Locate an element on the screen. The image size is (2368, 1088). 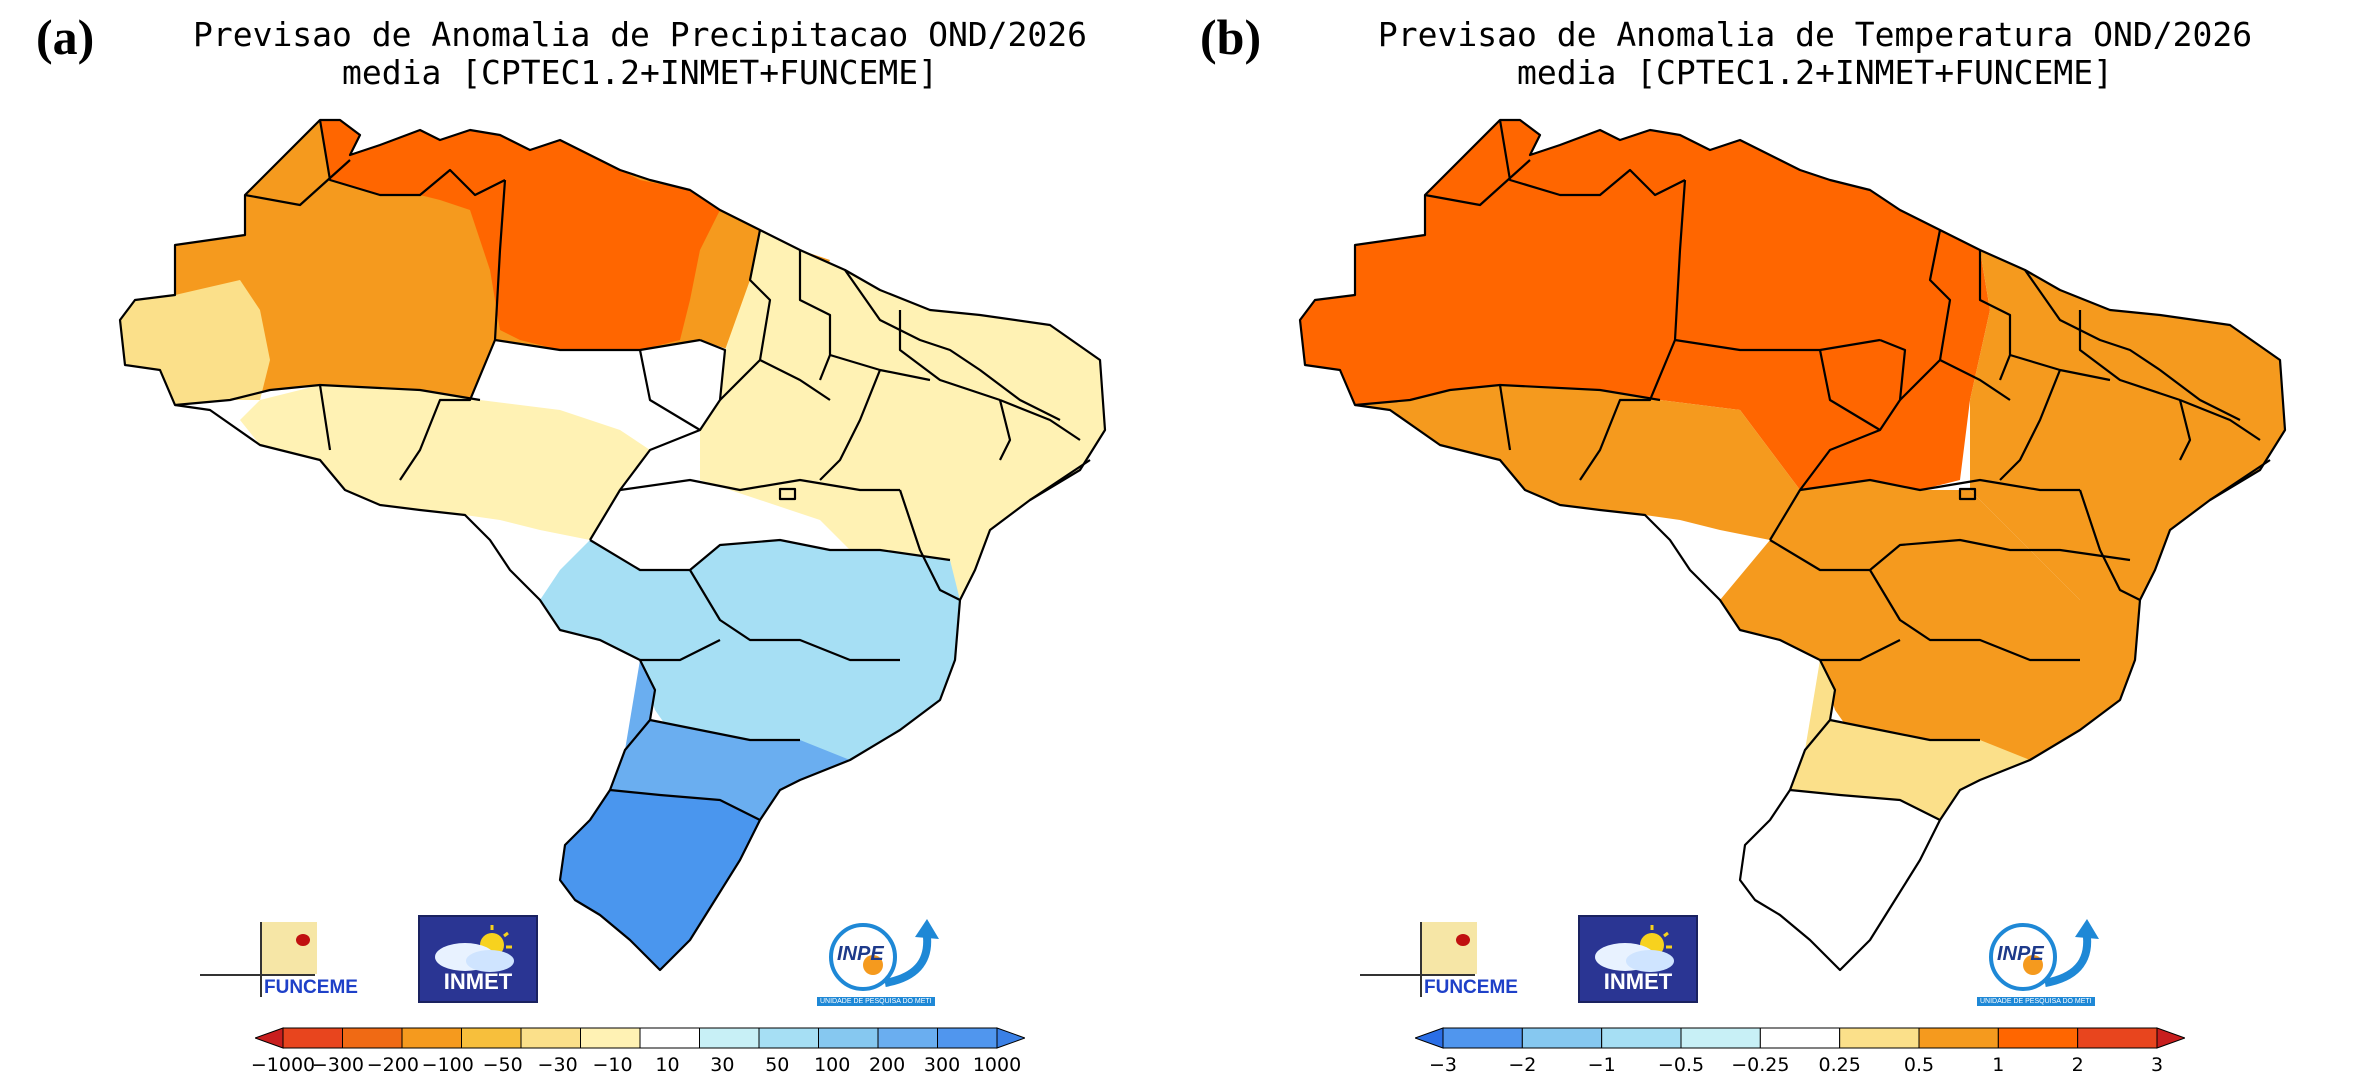
region-southeast is located at coordinates (750, 670).